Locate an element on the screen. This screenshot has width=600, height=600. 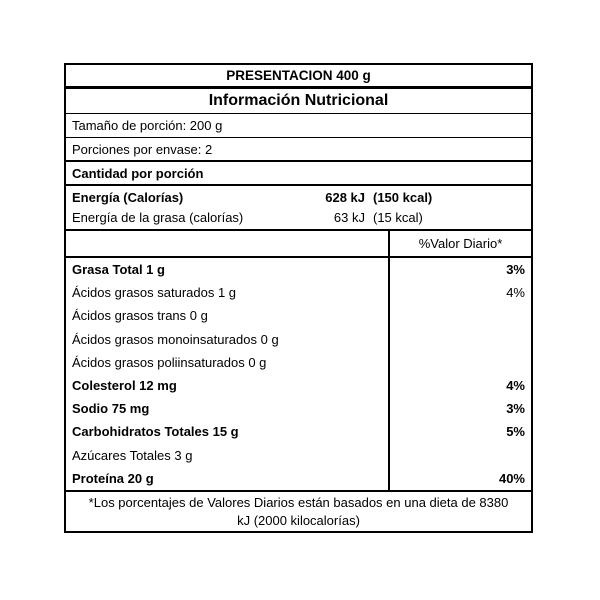
nutrient-row: Grasa Total 1 g 3% is located at coordinates (298, 270).